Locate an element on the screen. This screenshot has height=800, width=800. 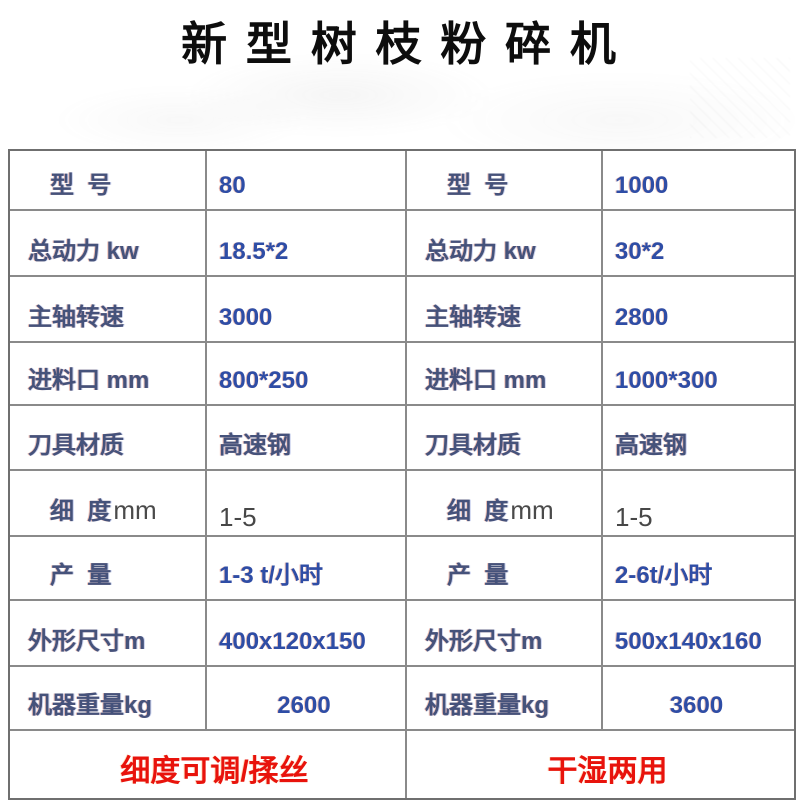
spec-label-fineness-right: 细 度 mm is located at coordinates (505, 504).